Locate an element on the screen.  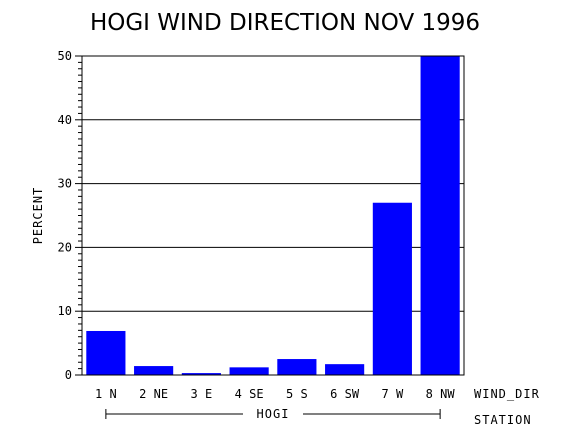
group-label: HOGI is located at coordinates (273, 414).